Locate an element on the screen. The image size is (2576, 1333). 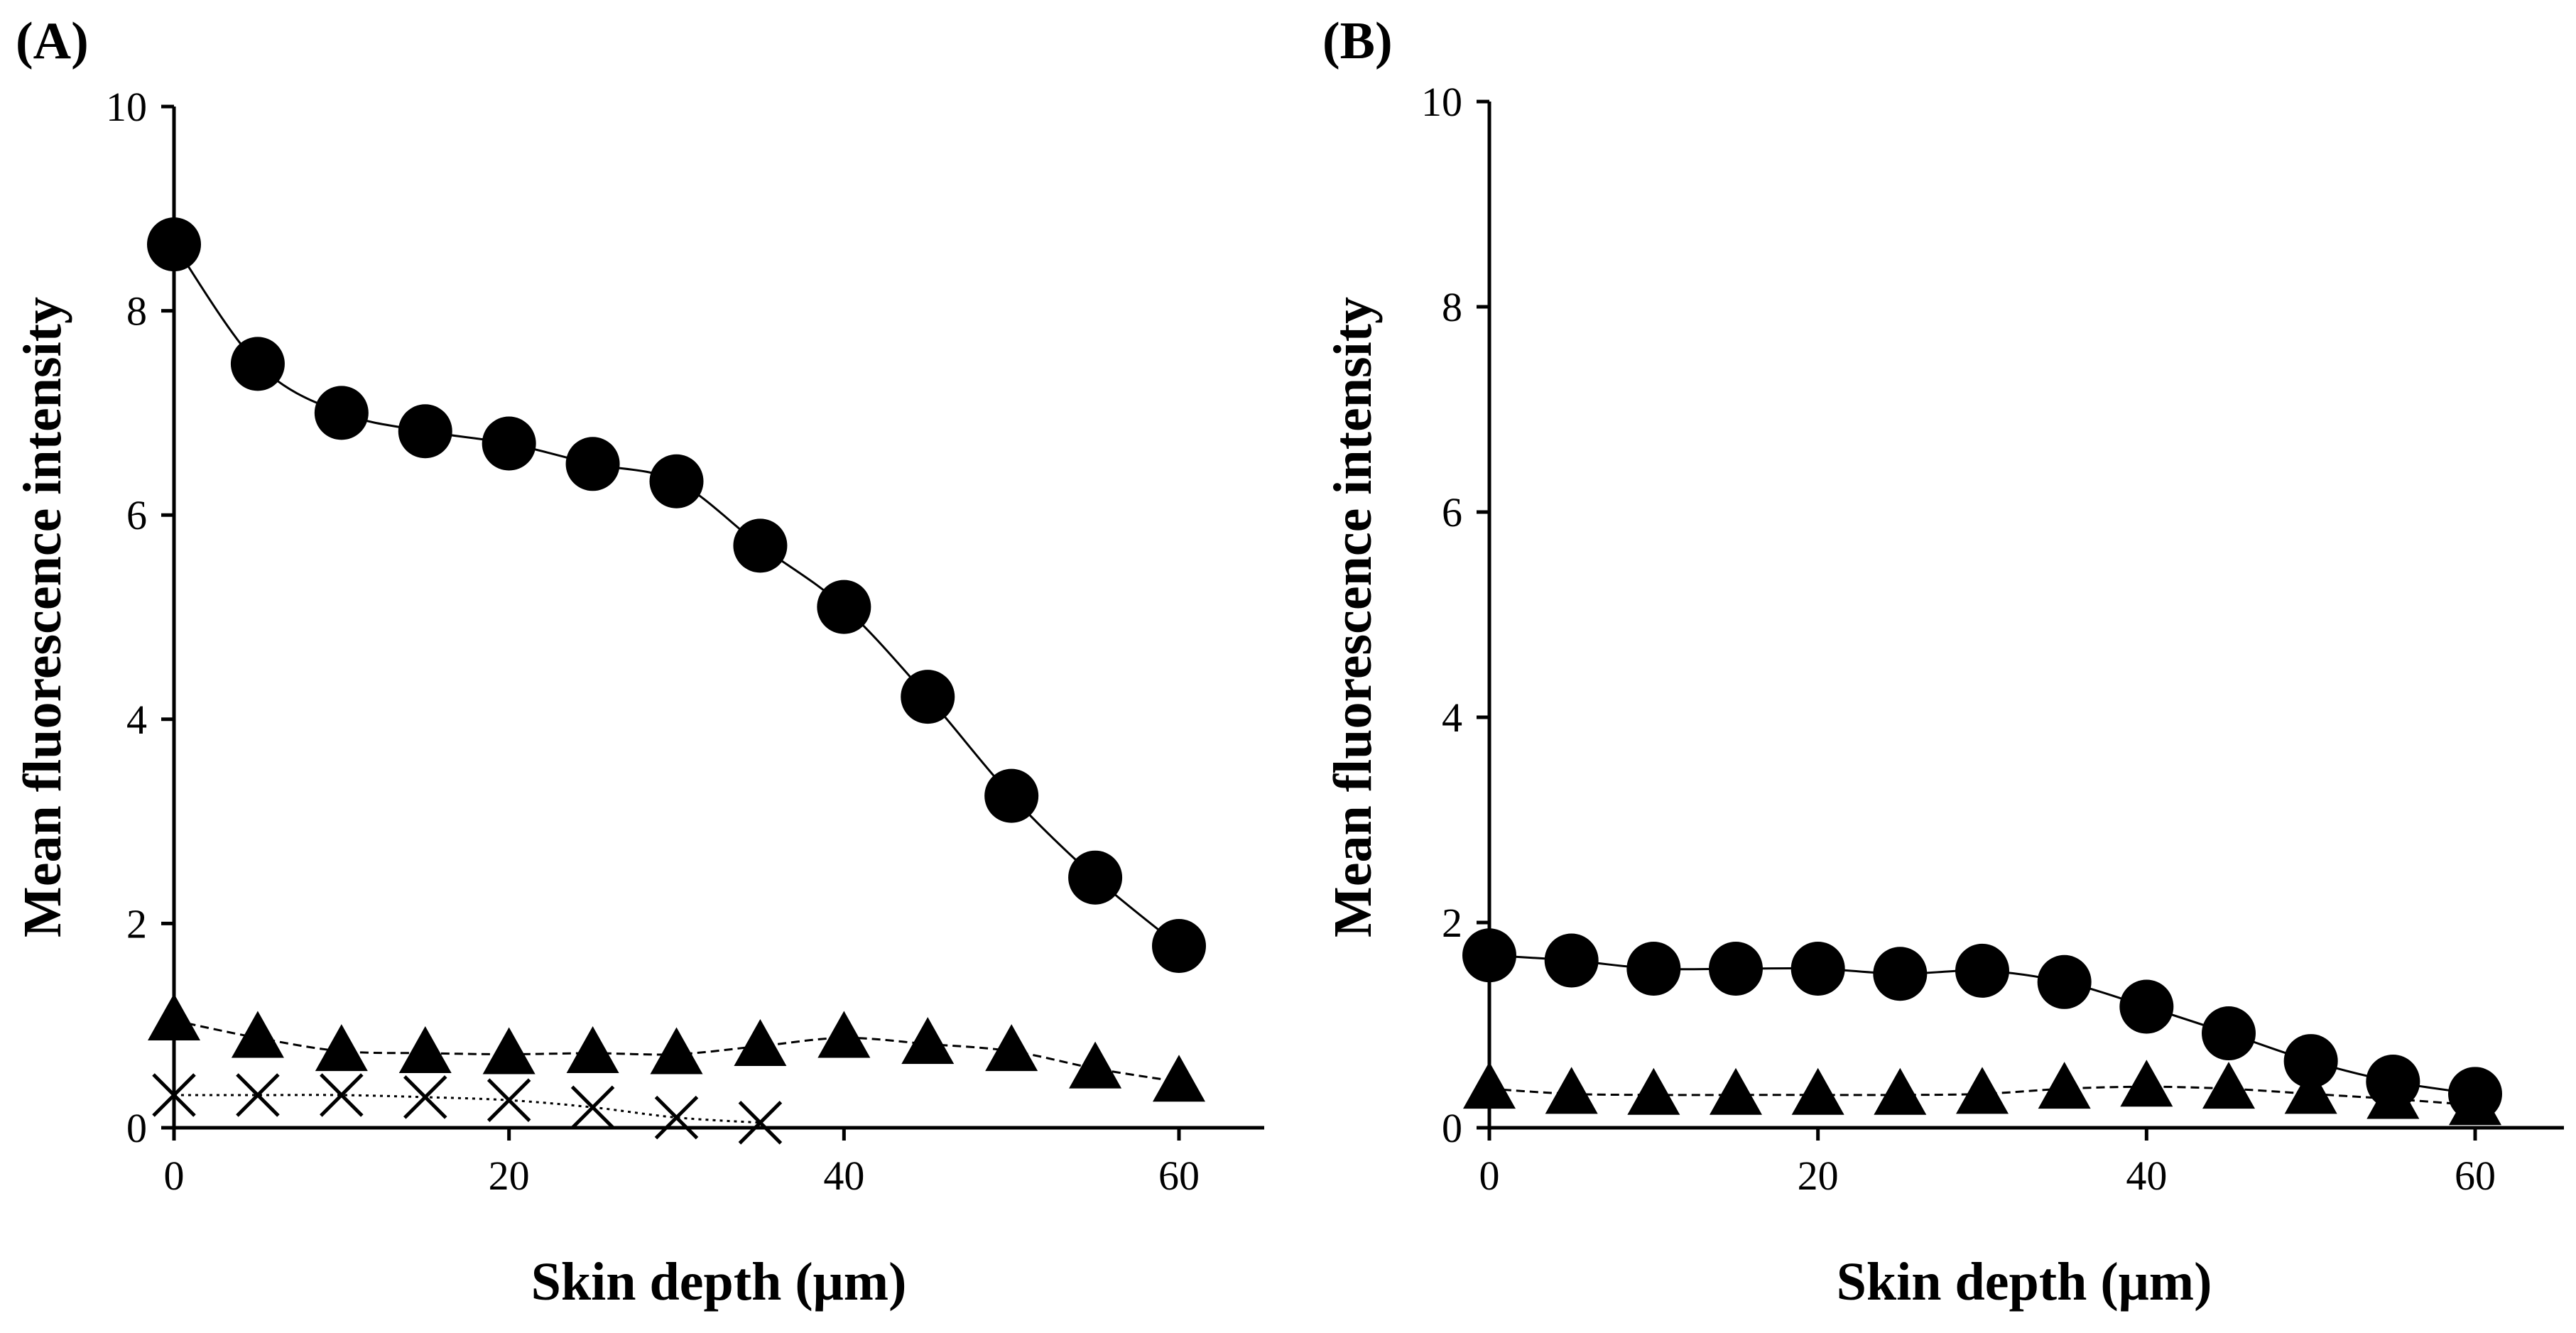
series-line-cross is located at coordinates (467, 1109).